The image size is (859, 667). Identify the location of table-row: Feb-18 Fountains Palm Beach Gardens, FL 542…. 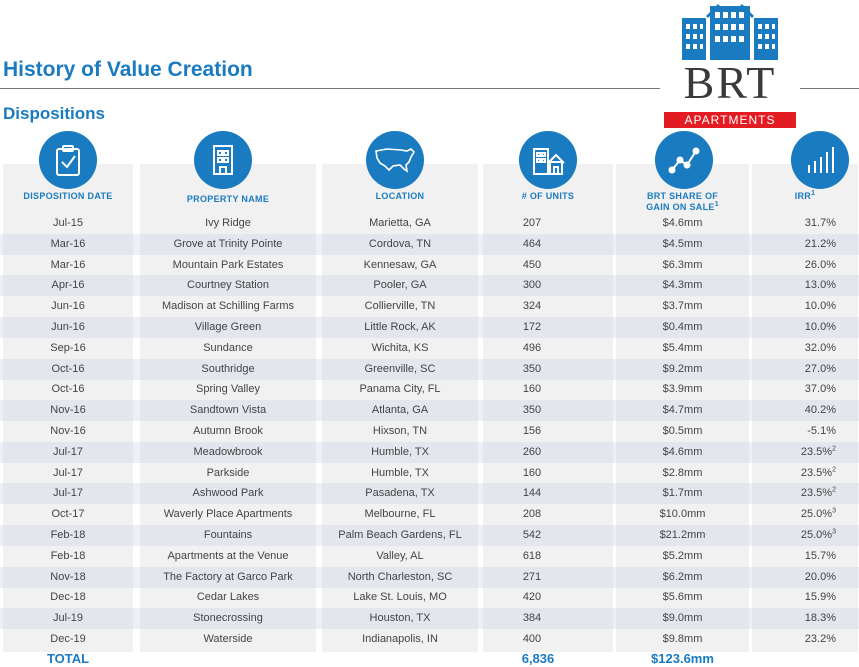
(429, 535).